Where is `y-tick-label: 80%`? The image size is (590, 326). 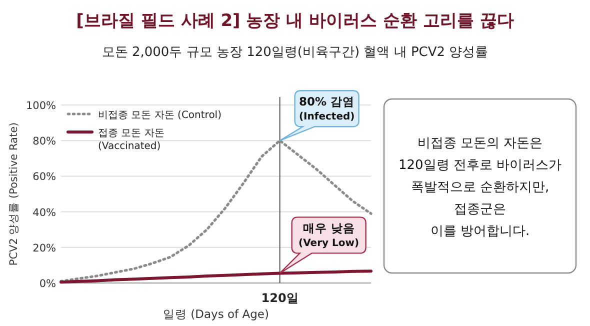 y-tick-label: 80% is located at coordinates (44, 142).